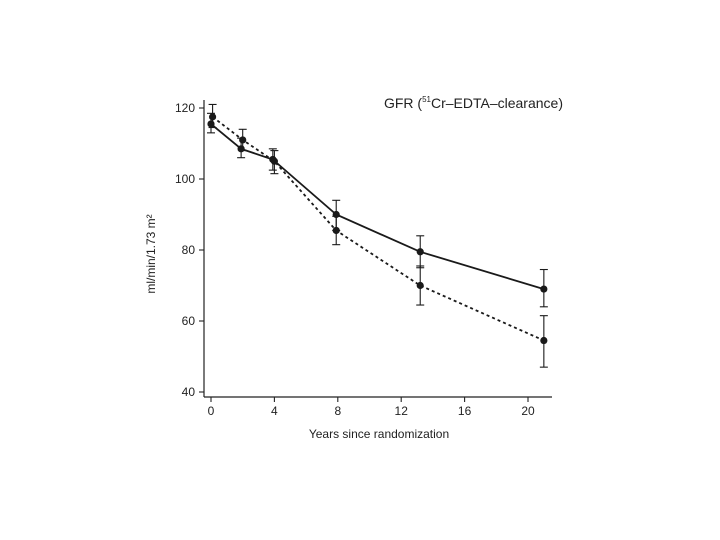  What do you see at coordinates (497, 103) in the screenshot?
I see `chart-title-suffix: Cr–EDTA–clearance)` at bounding box center [497, 103].